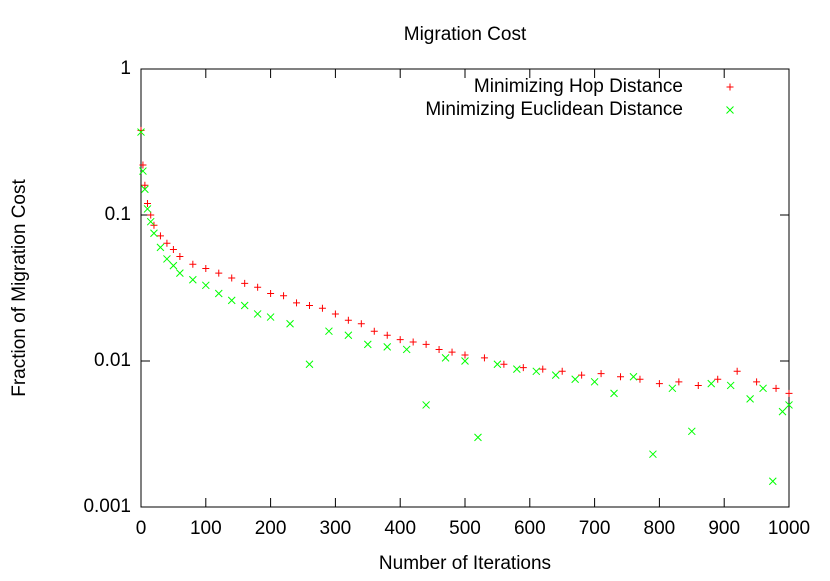 This screenshot has width=830, height=581. Describe the element at coordinates (141, 528) in the screenshot. I see `x-tick-label: 0` at that location.